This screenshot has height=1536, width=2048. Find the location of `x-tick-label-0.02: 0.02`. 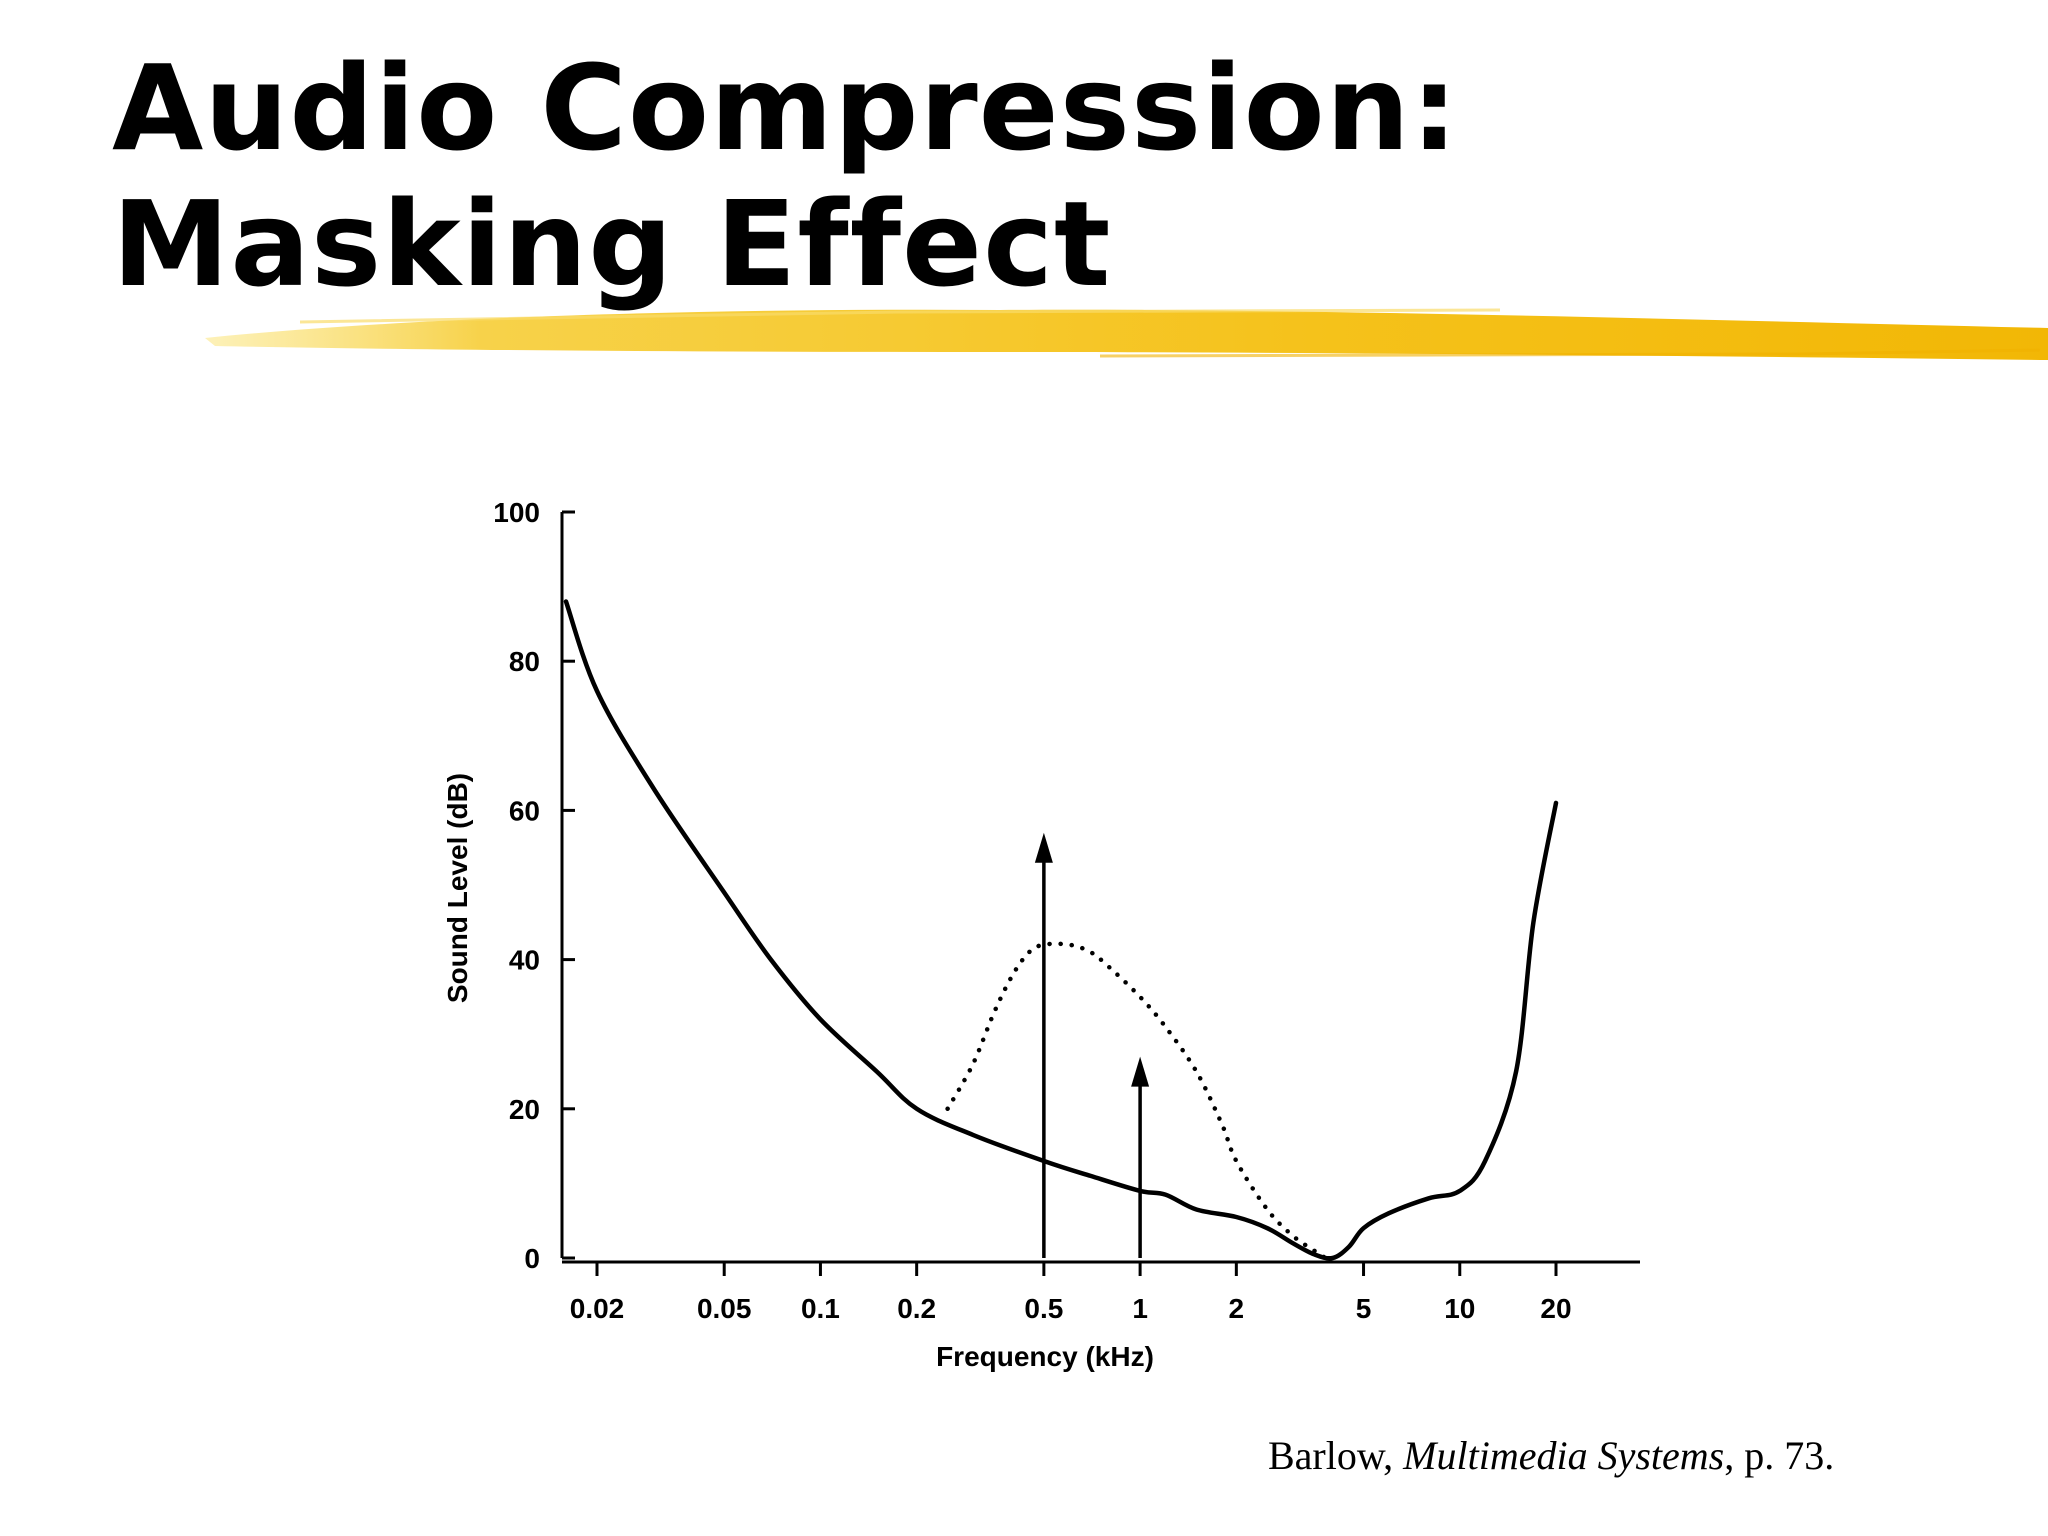

x-tick-label-0.02: 0.02 is located at coordinates (597, 1308).